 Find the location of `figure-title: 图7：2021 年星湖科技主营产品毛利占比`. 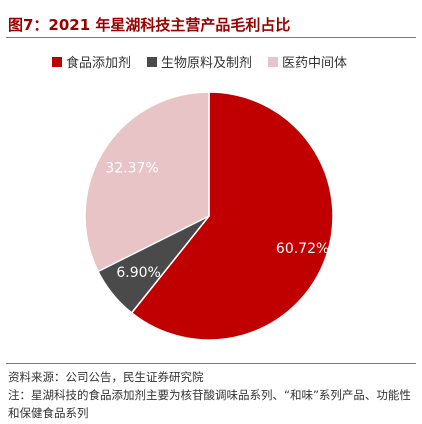

figure-title: 图7：2021 年星湖科技主营产品毛利占比 is located at coordinates (149, 25).